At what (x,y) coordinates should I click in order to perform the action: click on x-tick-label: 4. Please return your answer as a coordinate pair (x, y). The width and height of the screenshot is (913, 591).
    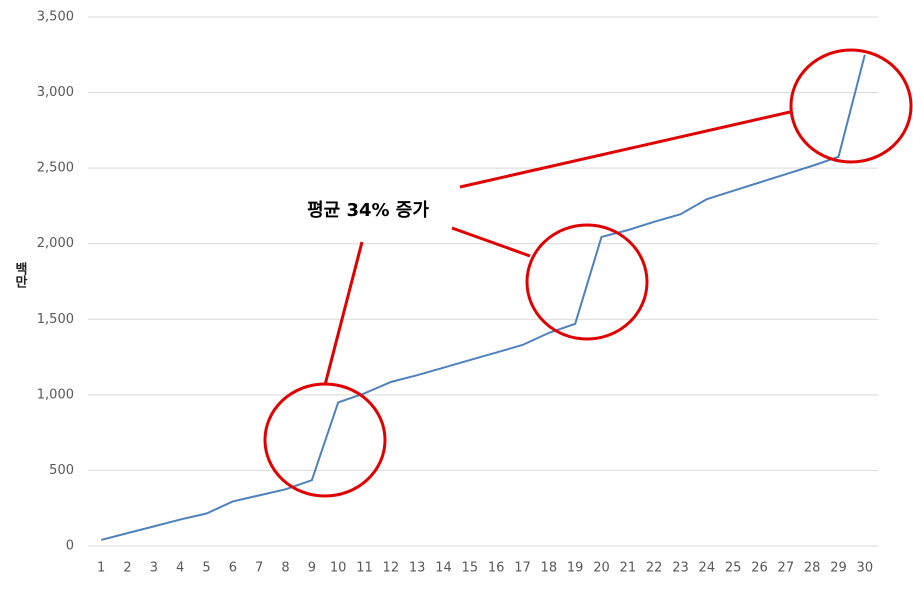
    Looking at the image, I should click on (180, 568).